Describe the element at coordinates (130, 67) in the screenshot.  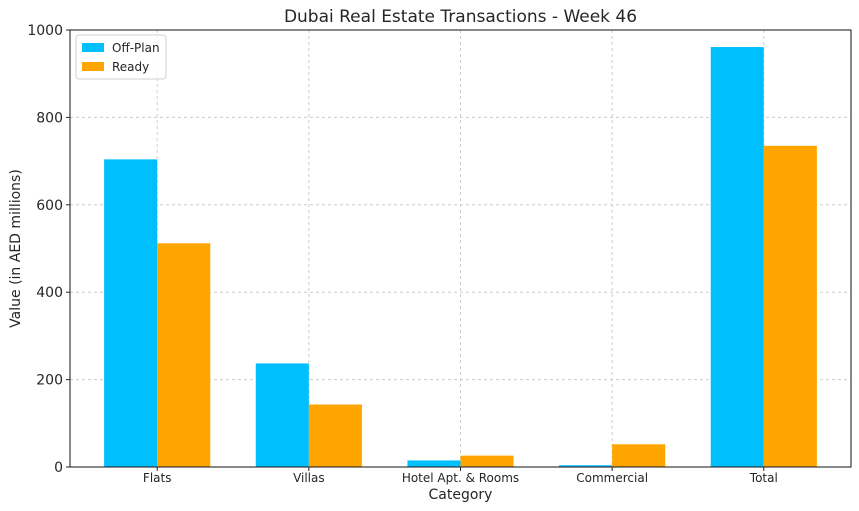
I see `legend-label: Ready` at that location.